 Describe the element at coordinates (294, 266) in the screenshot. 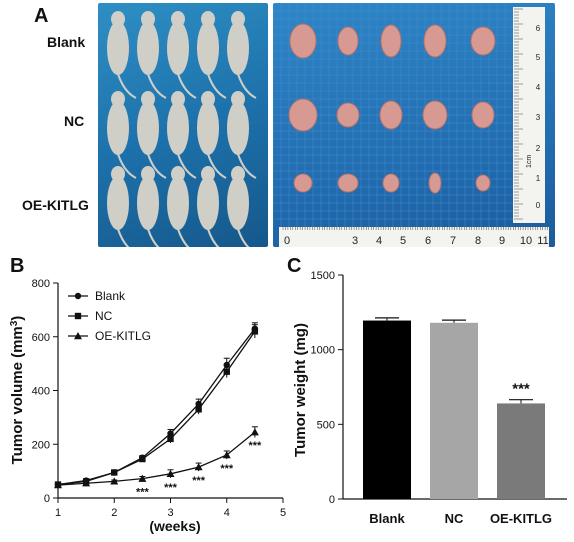

I see `panel-letter-c: C` at that location.